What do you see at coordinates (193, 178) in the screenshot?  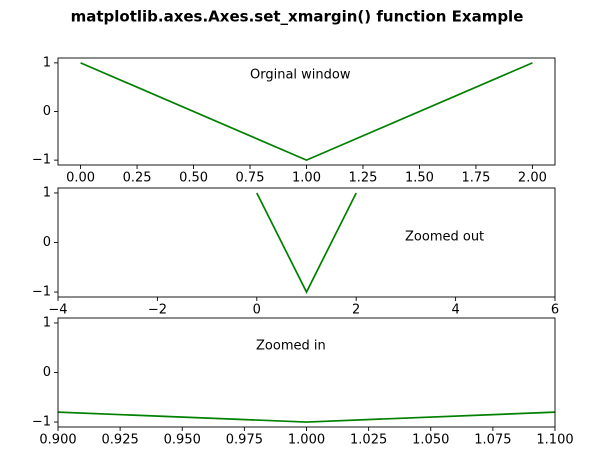 I see `x-tick-label: 0.50` at bounding box center [193, 178].